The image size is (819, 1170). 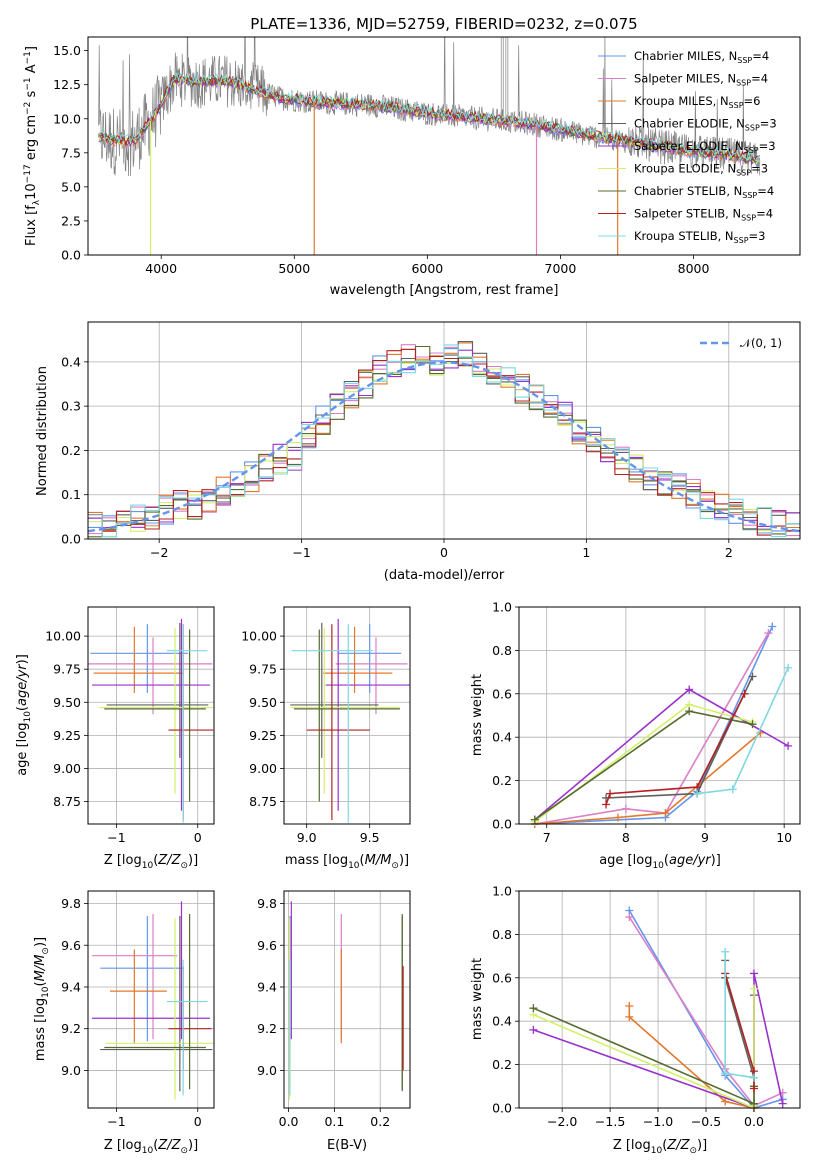 What do you see at coordinates (701, 170) in the screenshot?
I see `legend-entry: Kroupa ELODIE, NSSP=3` at bounding box center [701, 170].